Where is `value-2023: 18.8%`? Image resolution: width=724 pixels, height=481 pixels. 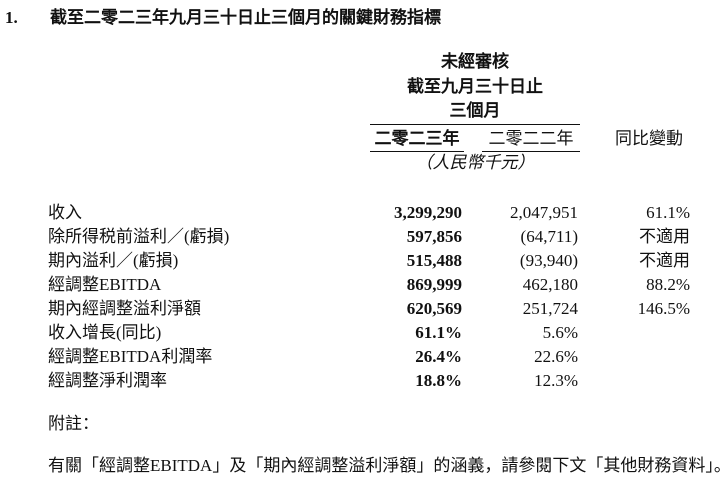 value-2023: 18.8% is located at coordinates (438, 380).